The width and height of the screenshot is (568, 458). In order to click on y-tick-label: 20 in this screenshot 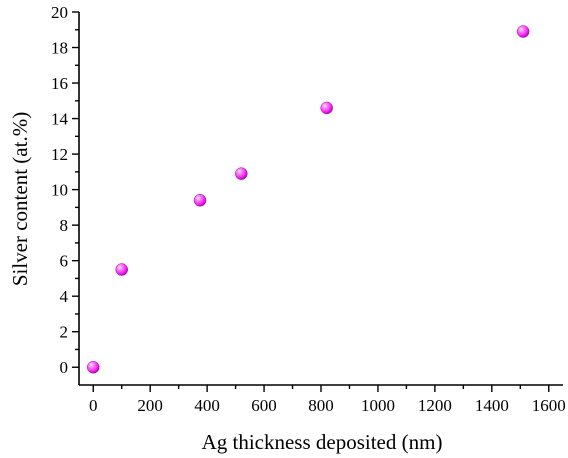, I will do `click(59, 12)`.